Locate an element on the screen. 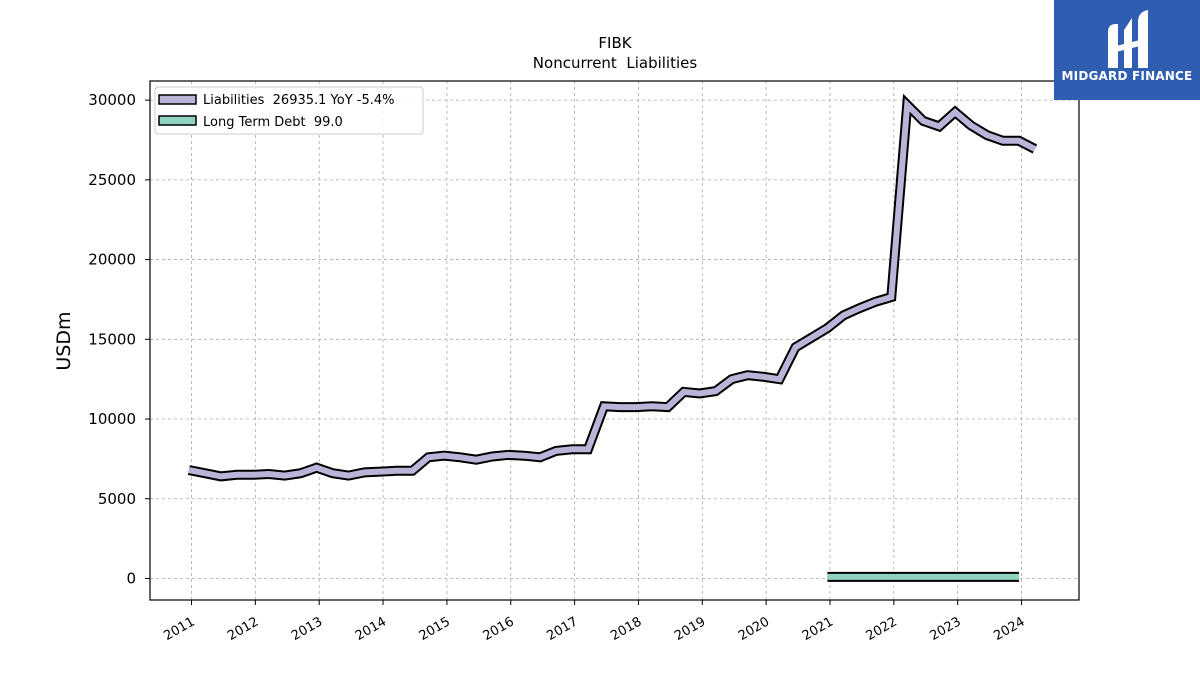 This screenshot has width=1200, height=675. midgard-logo-icon is located at coordinates (1128, 39).